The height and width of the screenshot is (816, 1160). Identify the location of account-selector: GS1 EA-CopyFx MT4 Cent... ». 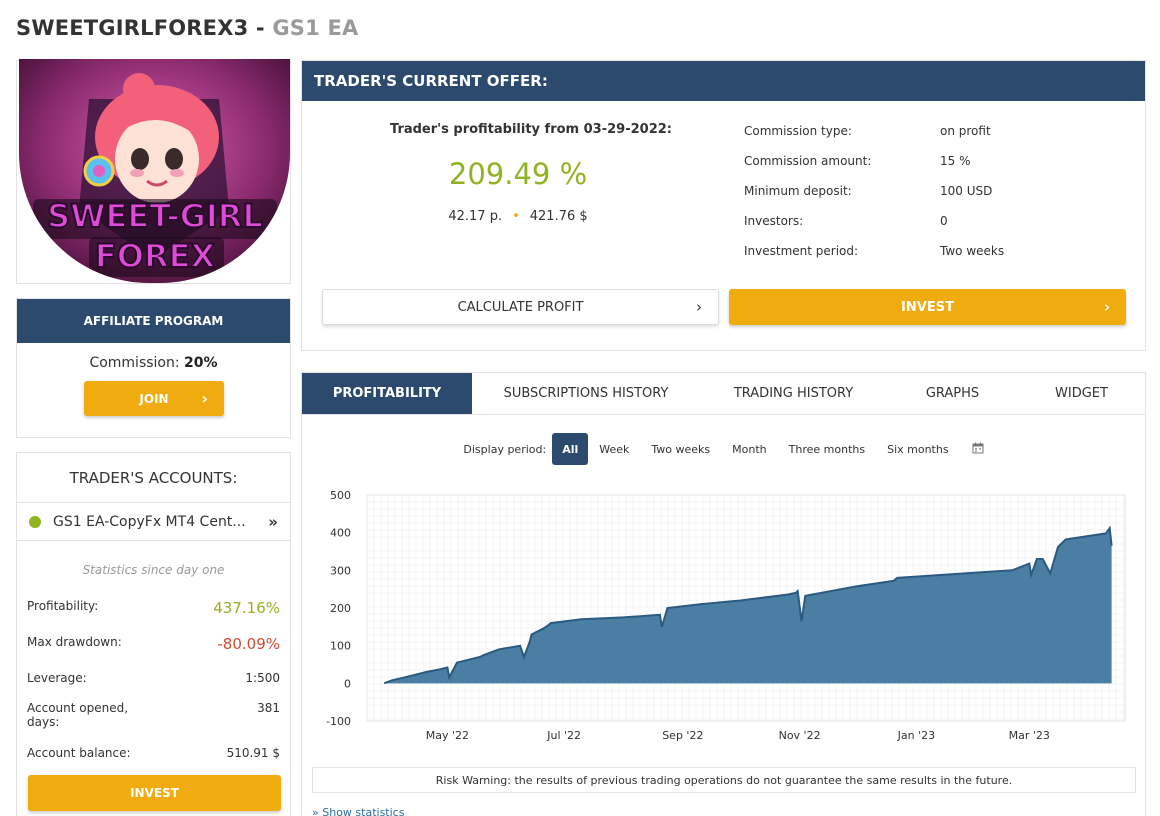
(153, 522).